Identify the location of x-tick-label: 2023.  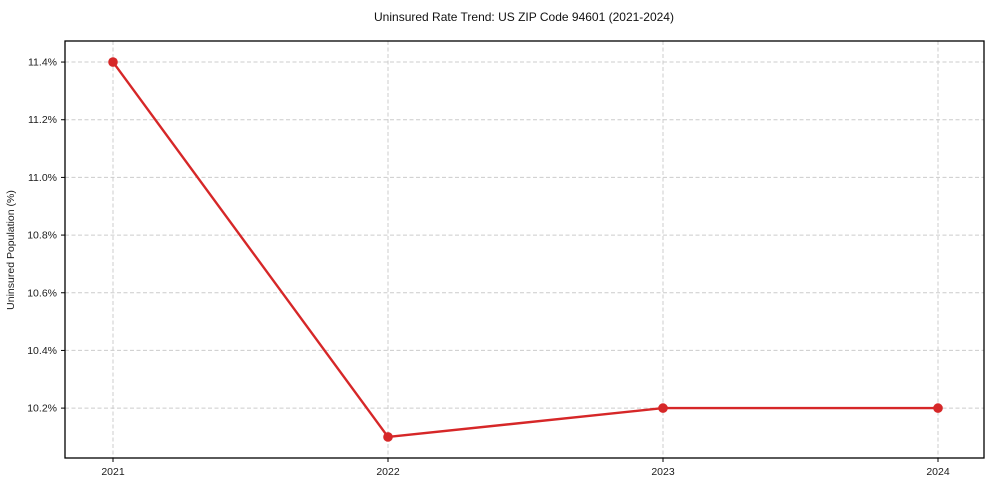
(663, 472).